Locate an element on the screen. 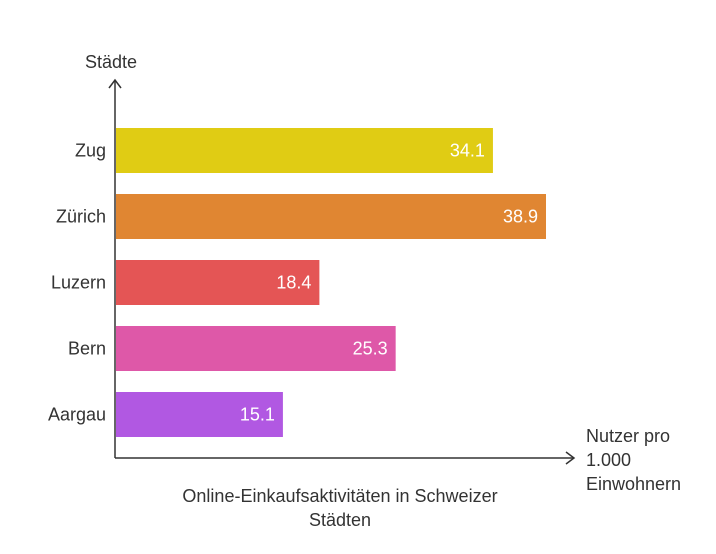  category-label: Aargau is located at coordinates (77, 415).